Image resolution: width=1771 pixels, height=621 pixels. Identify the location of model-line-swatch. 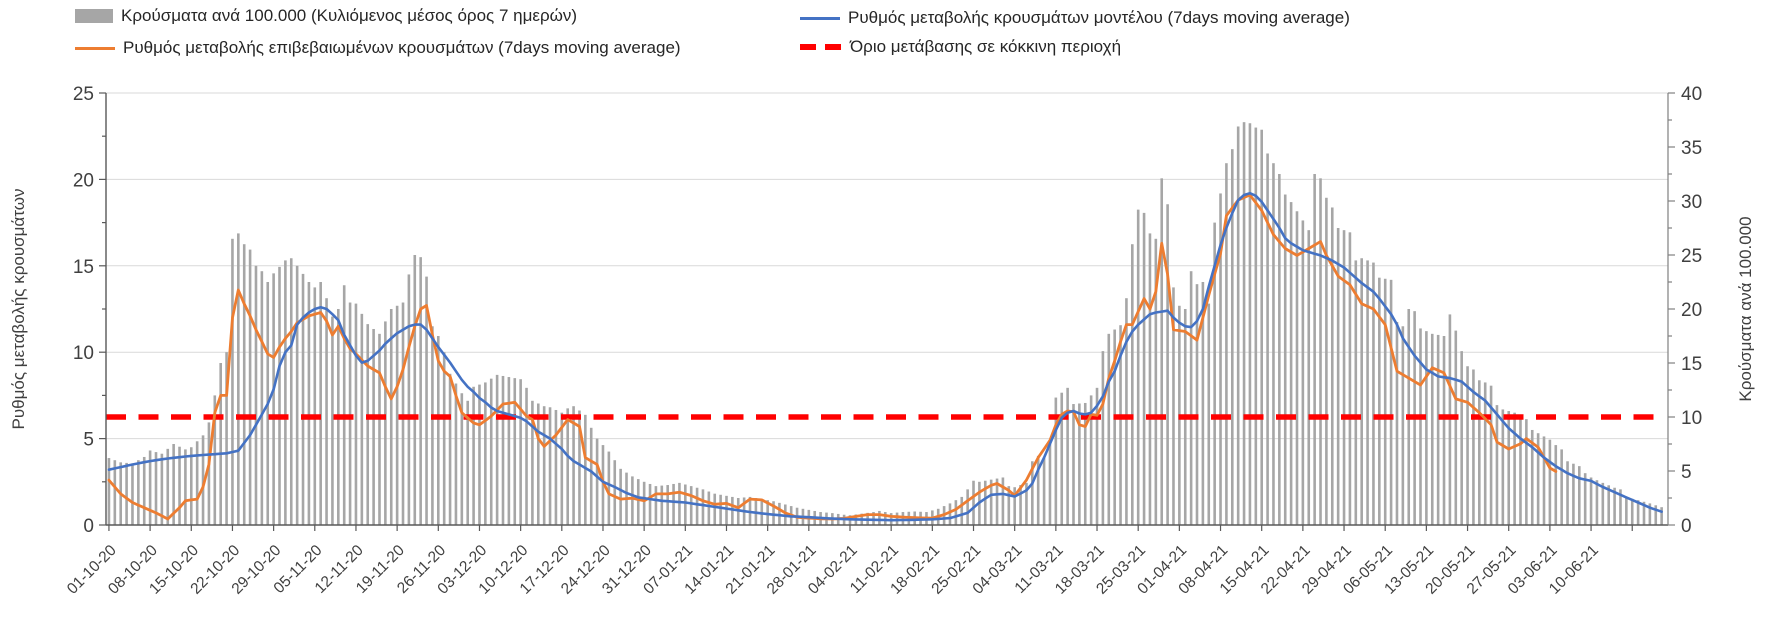
(820, 18).